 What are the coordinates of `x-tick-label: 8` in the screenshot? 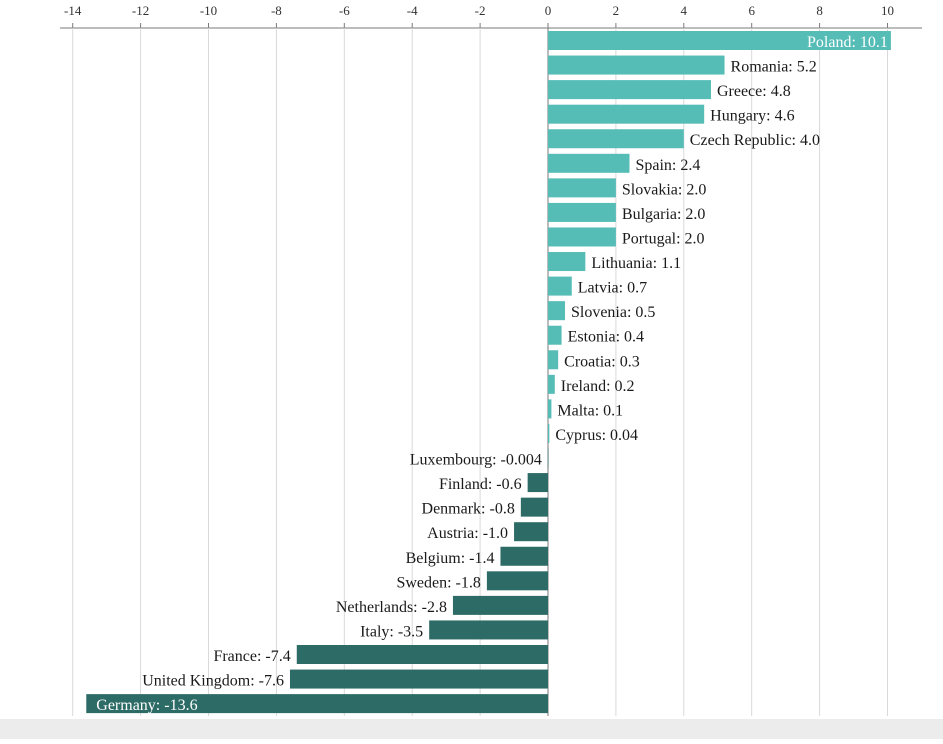 It's located at (819, 10).